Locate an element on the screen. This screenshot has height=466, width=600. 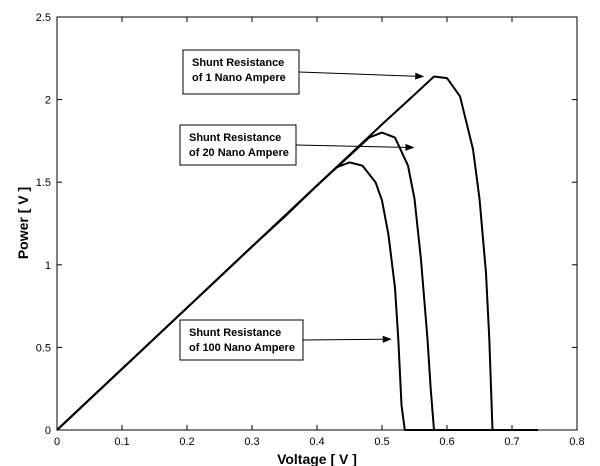
x-tick-label: 0 is located at coordinates (57, 442).